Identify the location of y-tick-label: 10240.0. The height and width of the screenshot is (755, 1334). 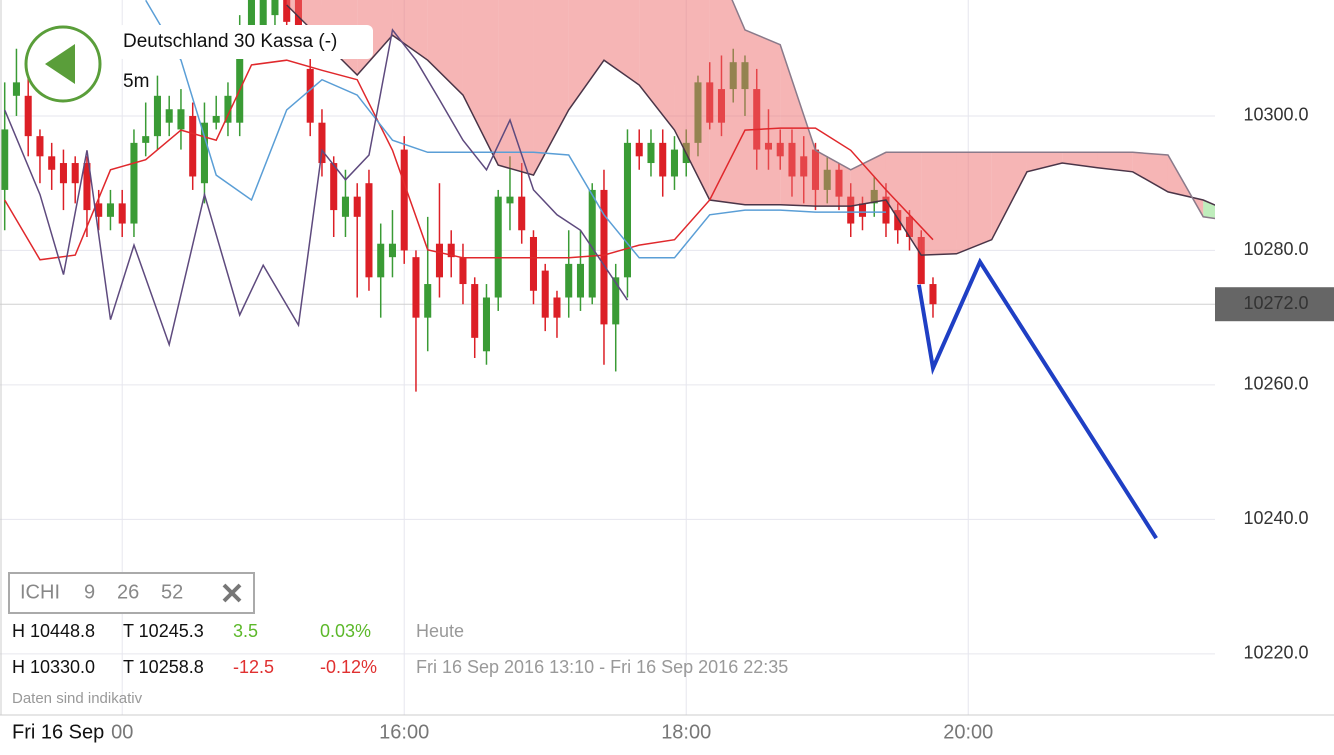
(1275, 518).